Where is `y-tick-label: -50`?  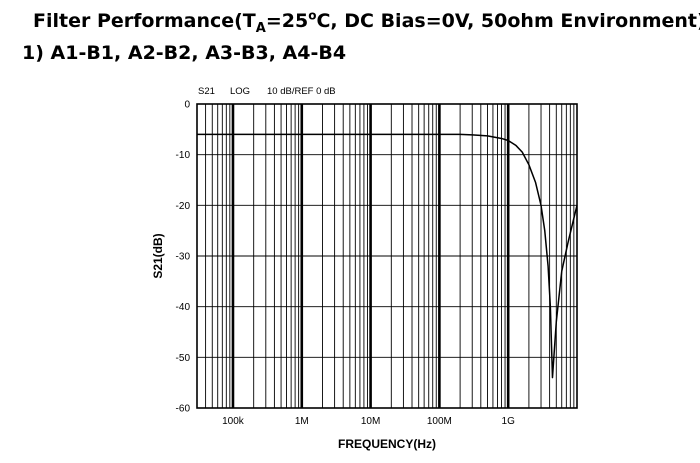 y-tick-label: -50 is located at coordinates (183, 358).